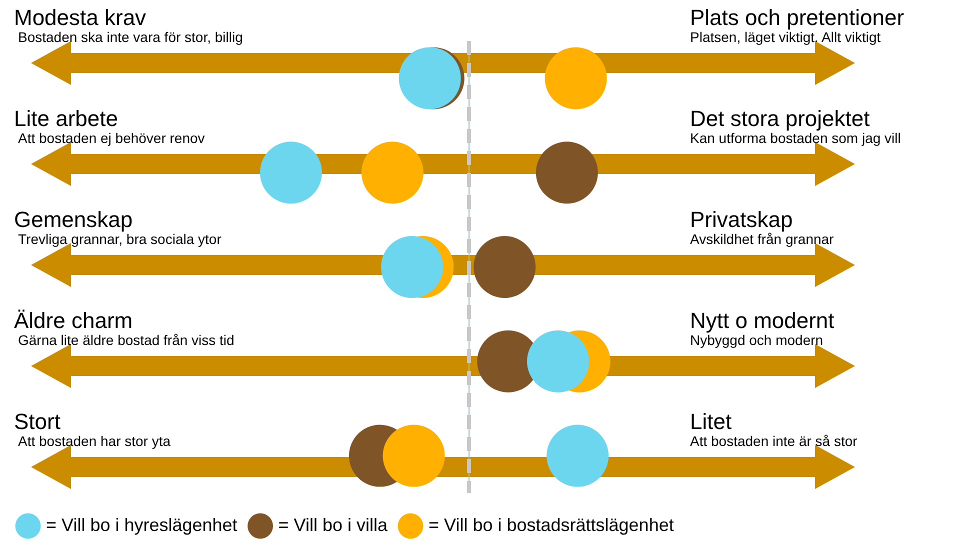  I want to click on text: Litet, so click(711, 421).